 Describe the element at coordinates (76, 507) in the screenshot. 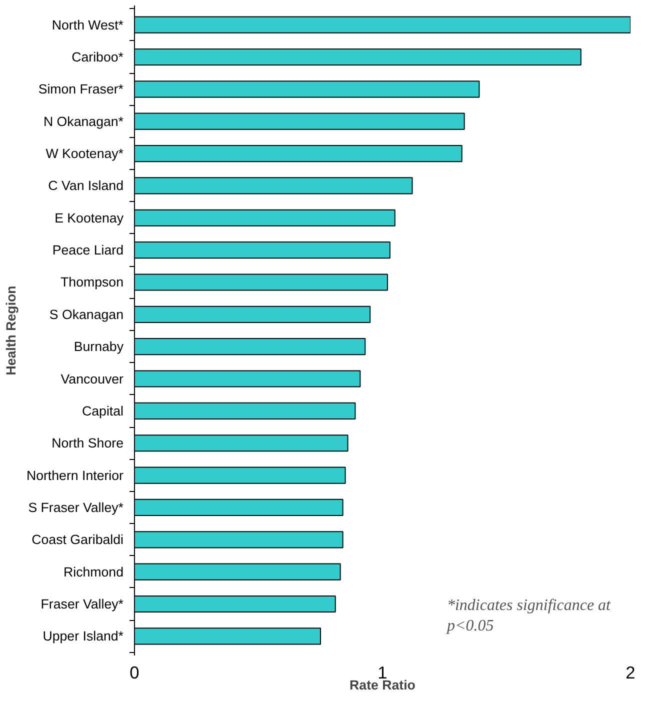

I see `y-tick-label: S Fraser Valley*` at that location.